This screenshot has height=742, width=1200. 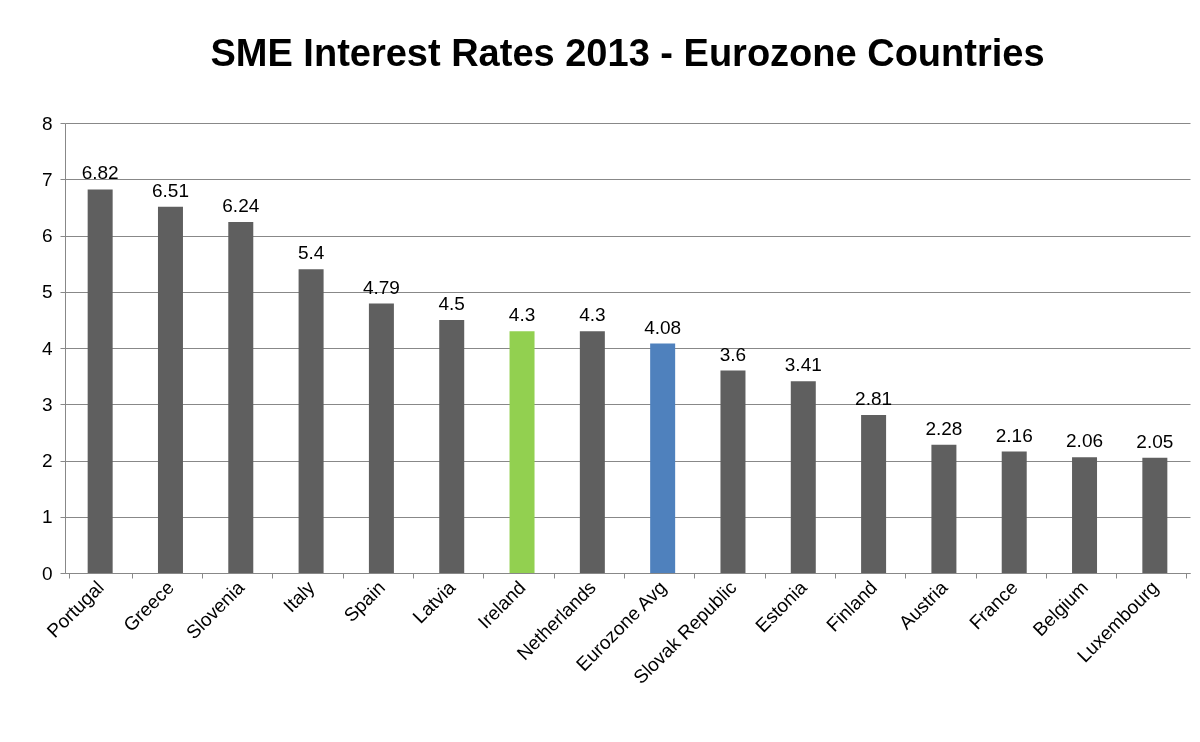 What do you see at coordinates (47, 179) in the screenshot?
I see `y-tick-label: 7` at bounding box center [47, 179].